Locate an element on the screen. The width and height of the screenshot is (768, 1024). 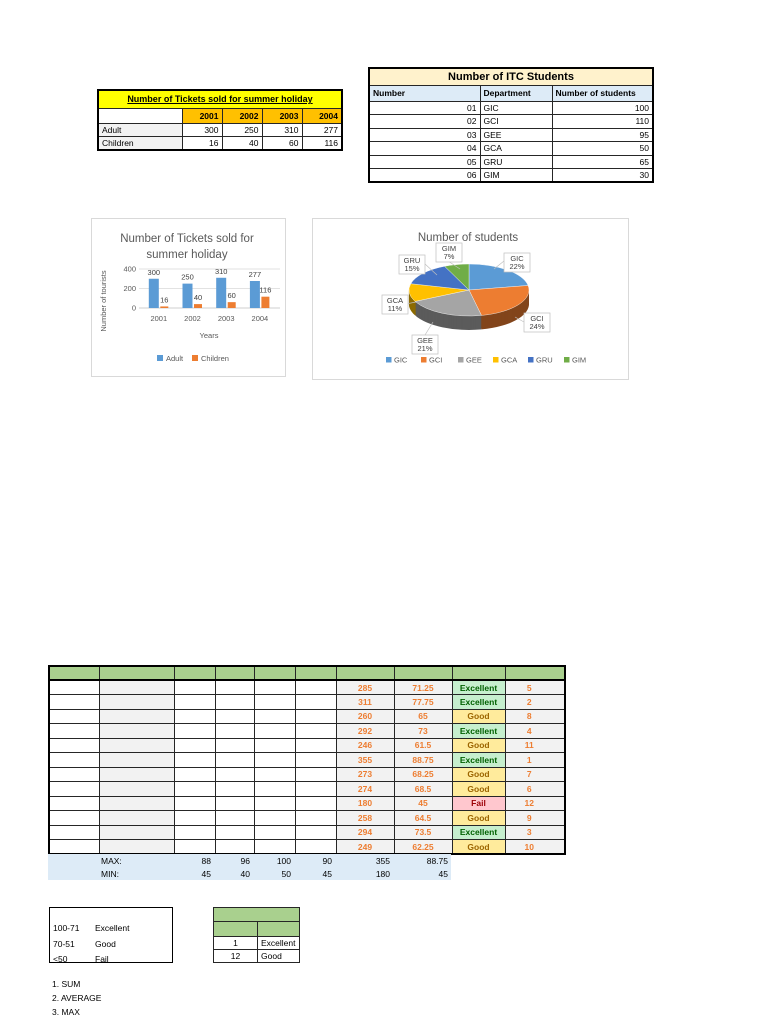
summary-value: 355 is located at coordinates (364, 860).